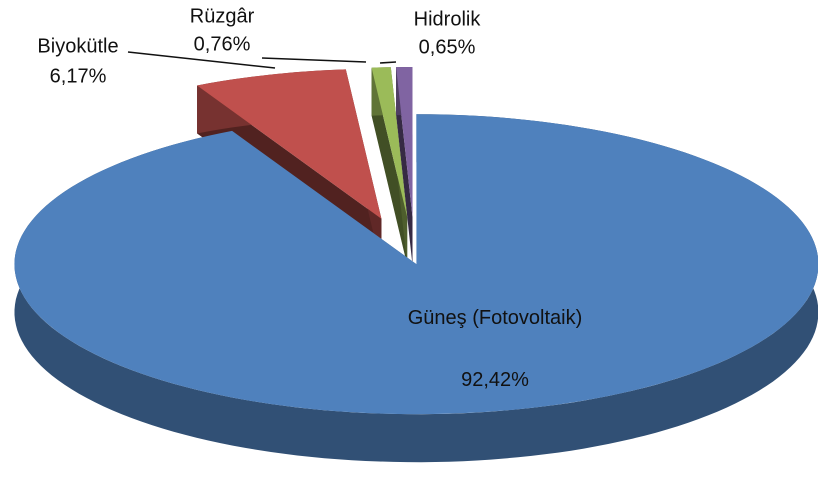 This screenshot has width=818, height=493. What do you see at coordinates (78, 76) in the screenshot?
I see `slice-value-label: 6,17%` at bounding box center [78, 76].